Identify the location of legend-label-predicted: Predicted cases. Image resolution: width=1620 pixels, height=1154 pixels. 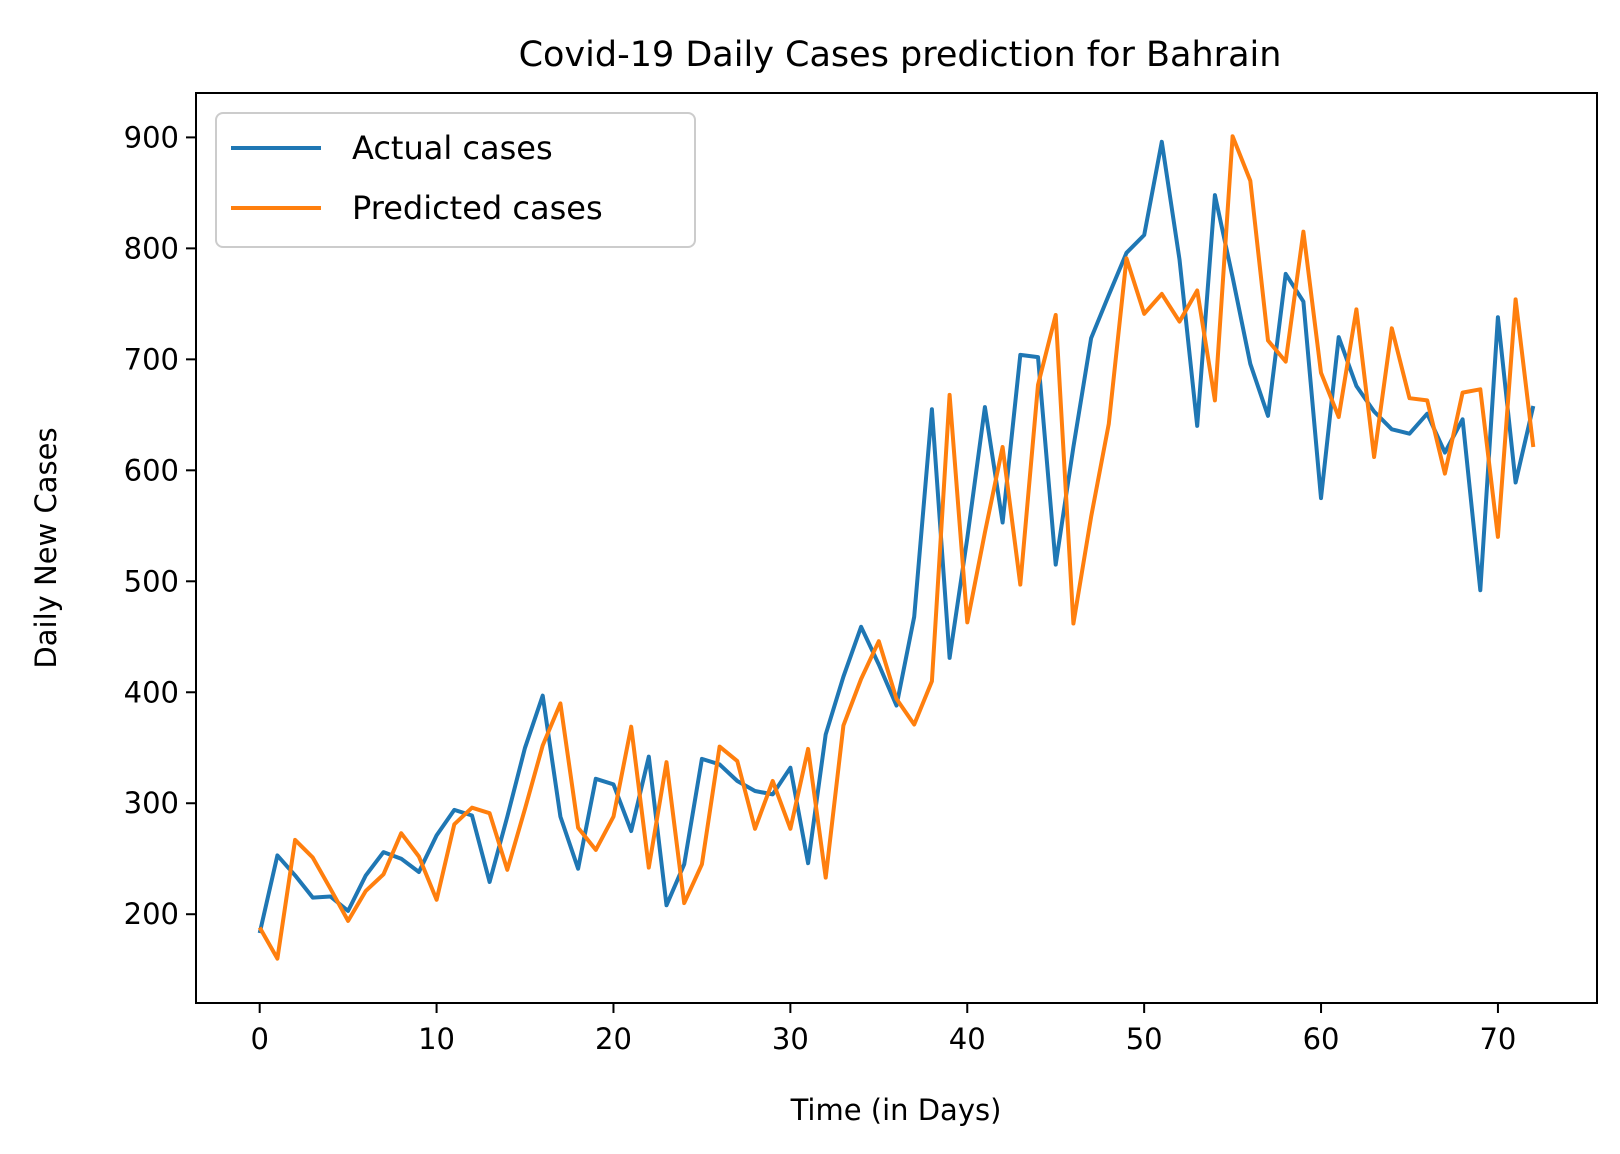
(477, 208).